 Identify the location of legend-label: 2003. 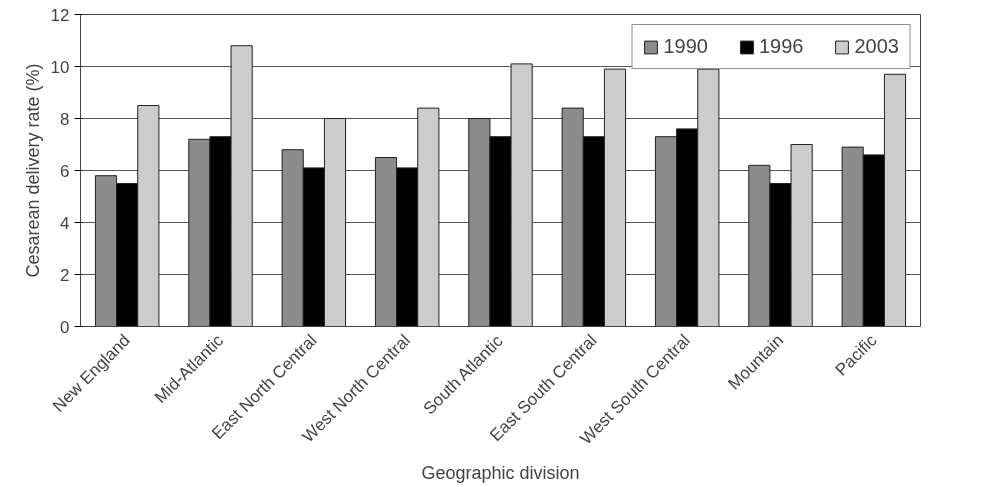
(876, 46).